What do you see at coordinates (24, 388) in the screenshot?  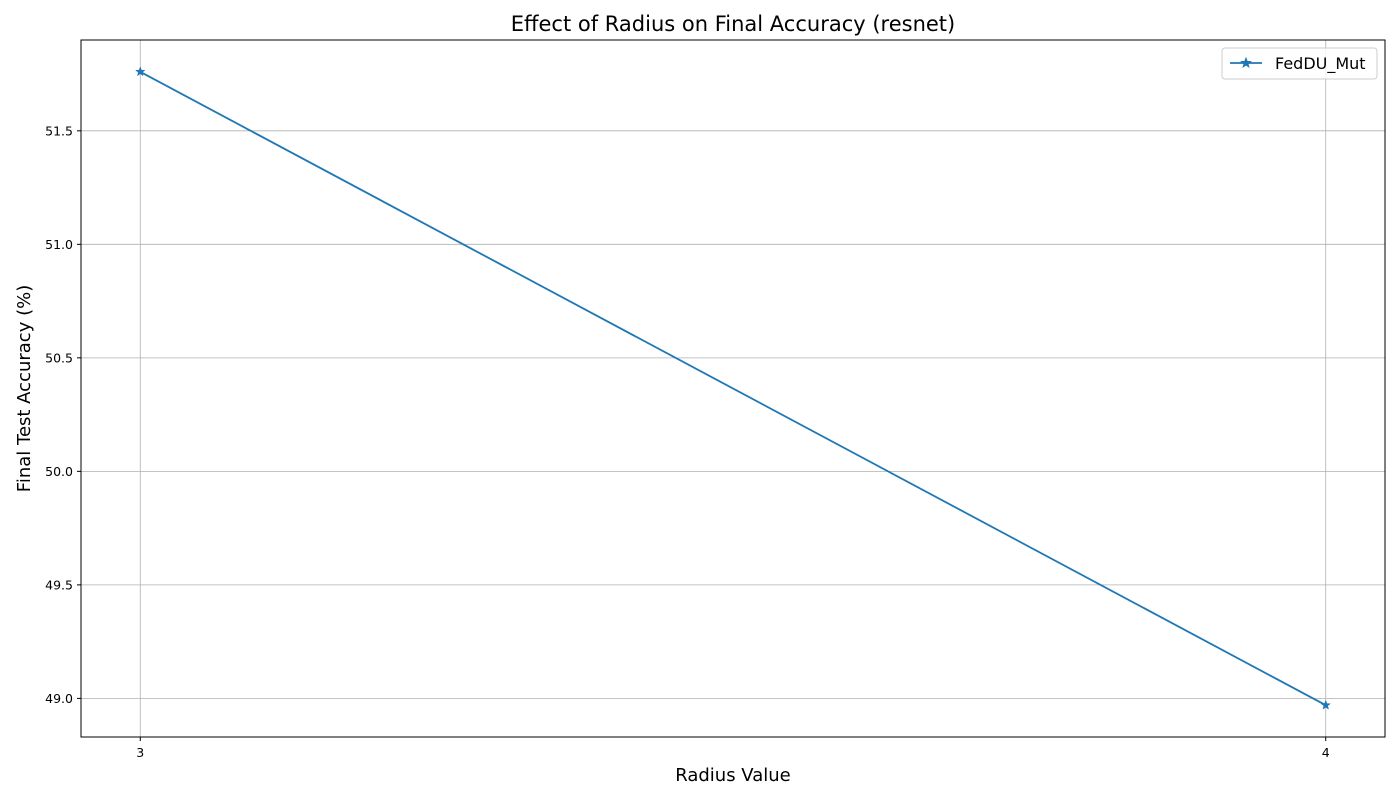 I see `y-axis-label: Final Test Accuracy (%)` at bounding box center [24, 388].